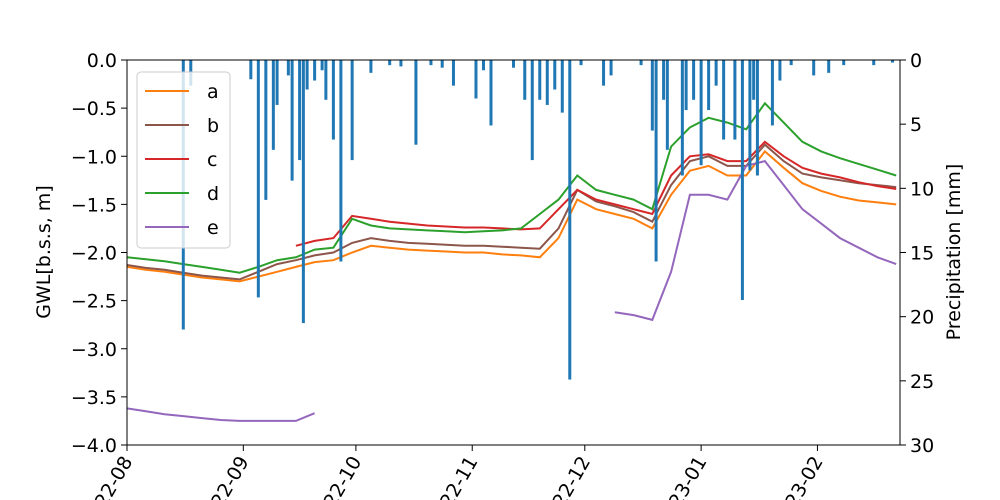 The image size is (1000, 500). What do you see at coordinates (596, 193) in the screenshot?
I see `series-line` at bounding box center [596, 193].